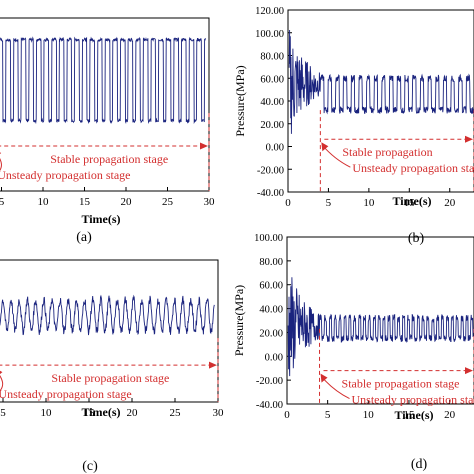 The image size is (474, 474). I want to click on panel-caption: (d), so click(419, 464).